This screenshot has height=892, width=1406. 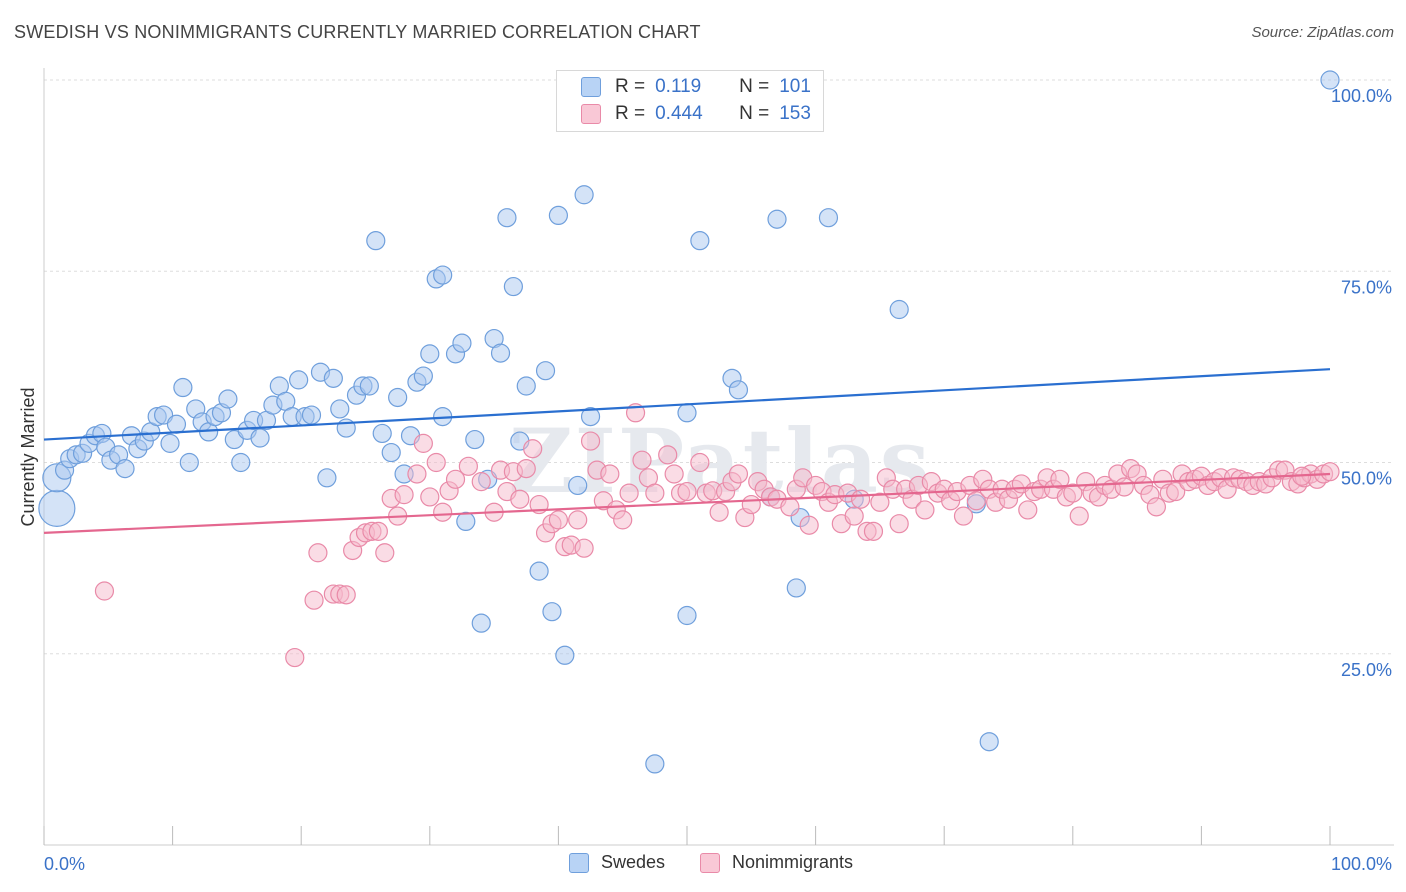 I want to click on nonimmigrants-r-value: 0.444, so click(x=679, y=113).